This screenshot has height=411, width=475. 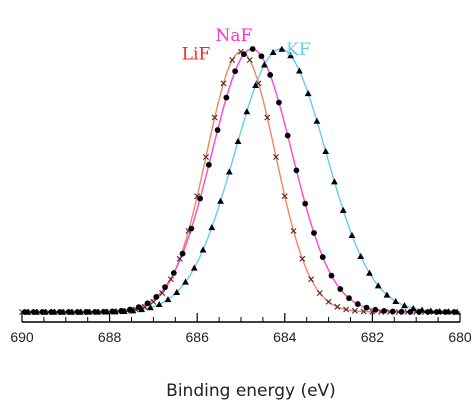 I want to click on series-label-kf: KF, so click(x=298, y=50).